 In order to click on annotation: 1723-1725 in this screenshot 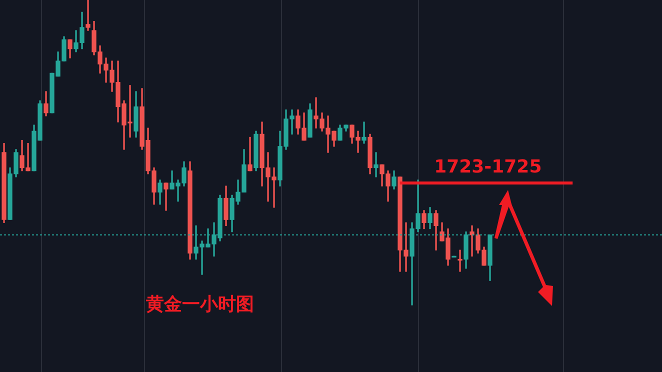, I will do `click(488, 167)`.